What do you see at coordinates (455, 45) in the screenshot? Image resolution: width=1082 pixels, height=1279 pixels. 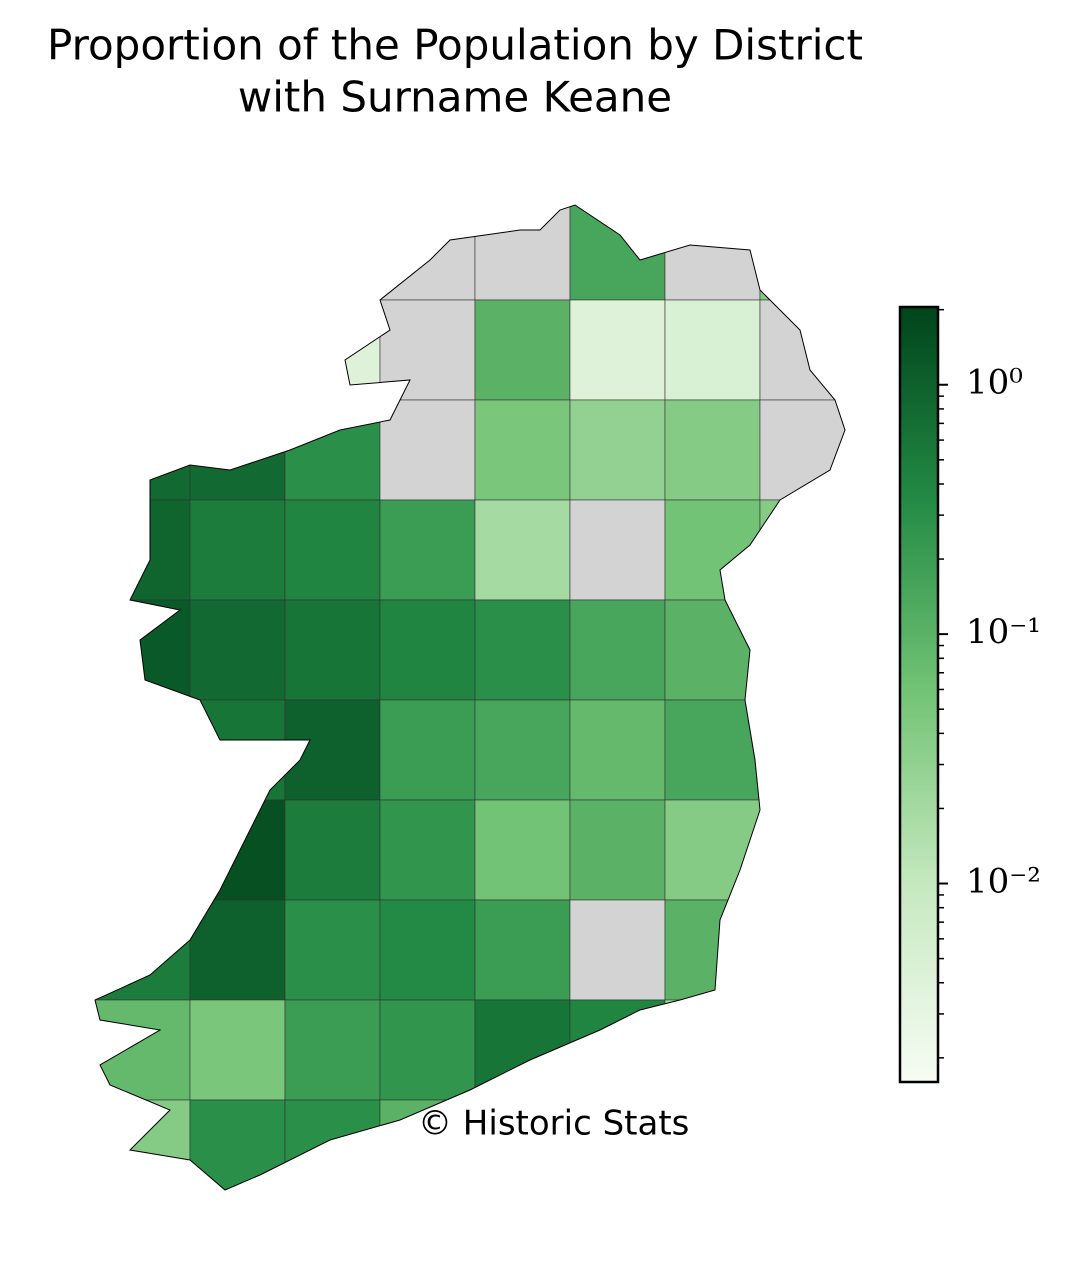 I see `title-line: Proportion of the Population by District` at bounding box center [455, 45].